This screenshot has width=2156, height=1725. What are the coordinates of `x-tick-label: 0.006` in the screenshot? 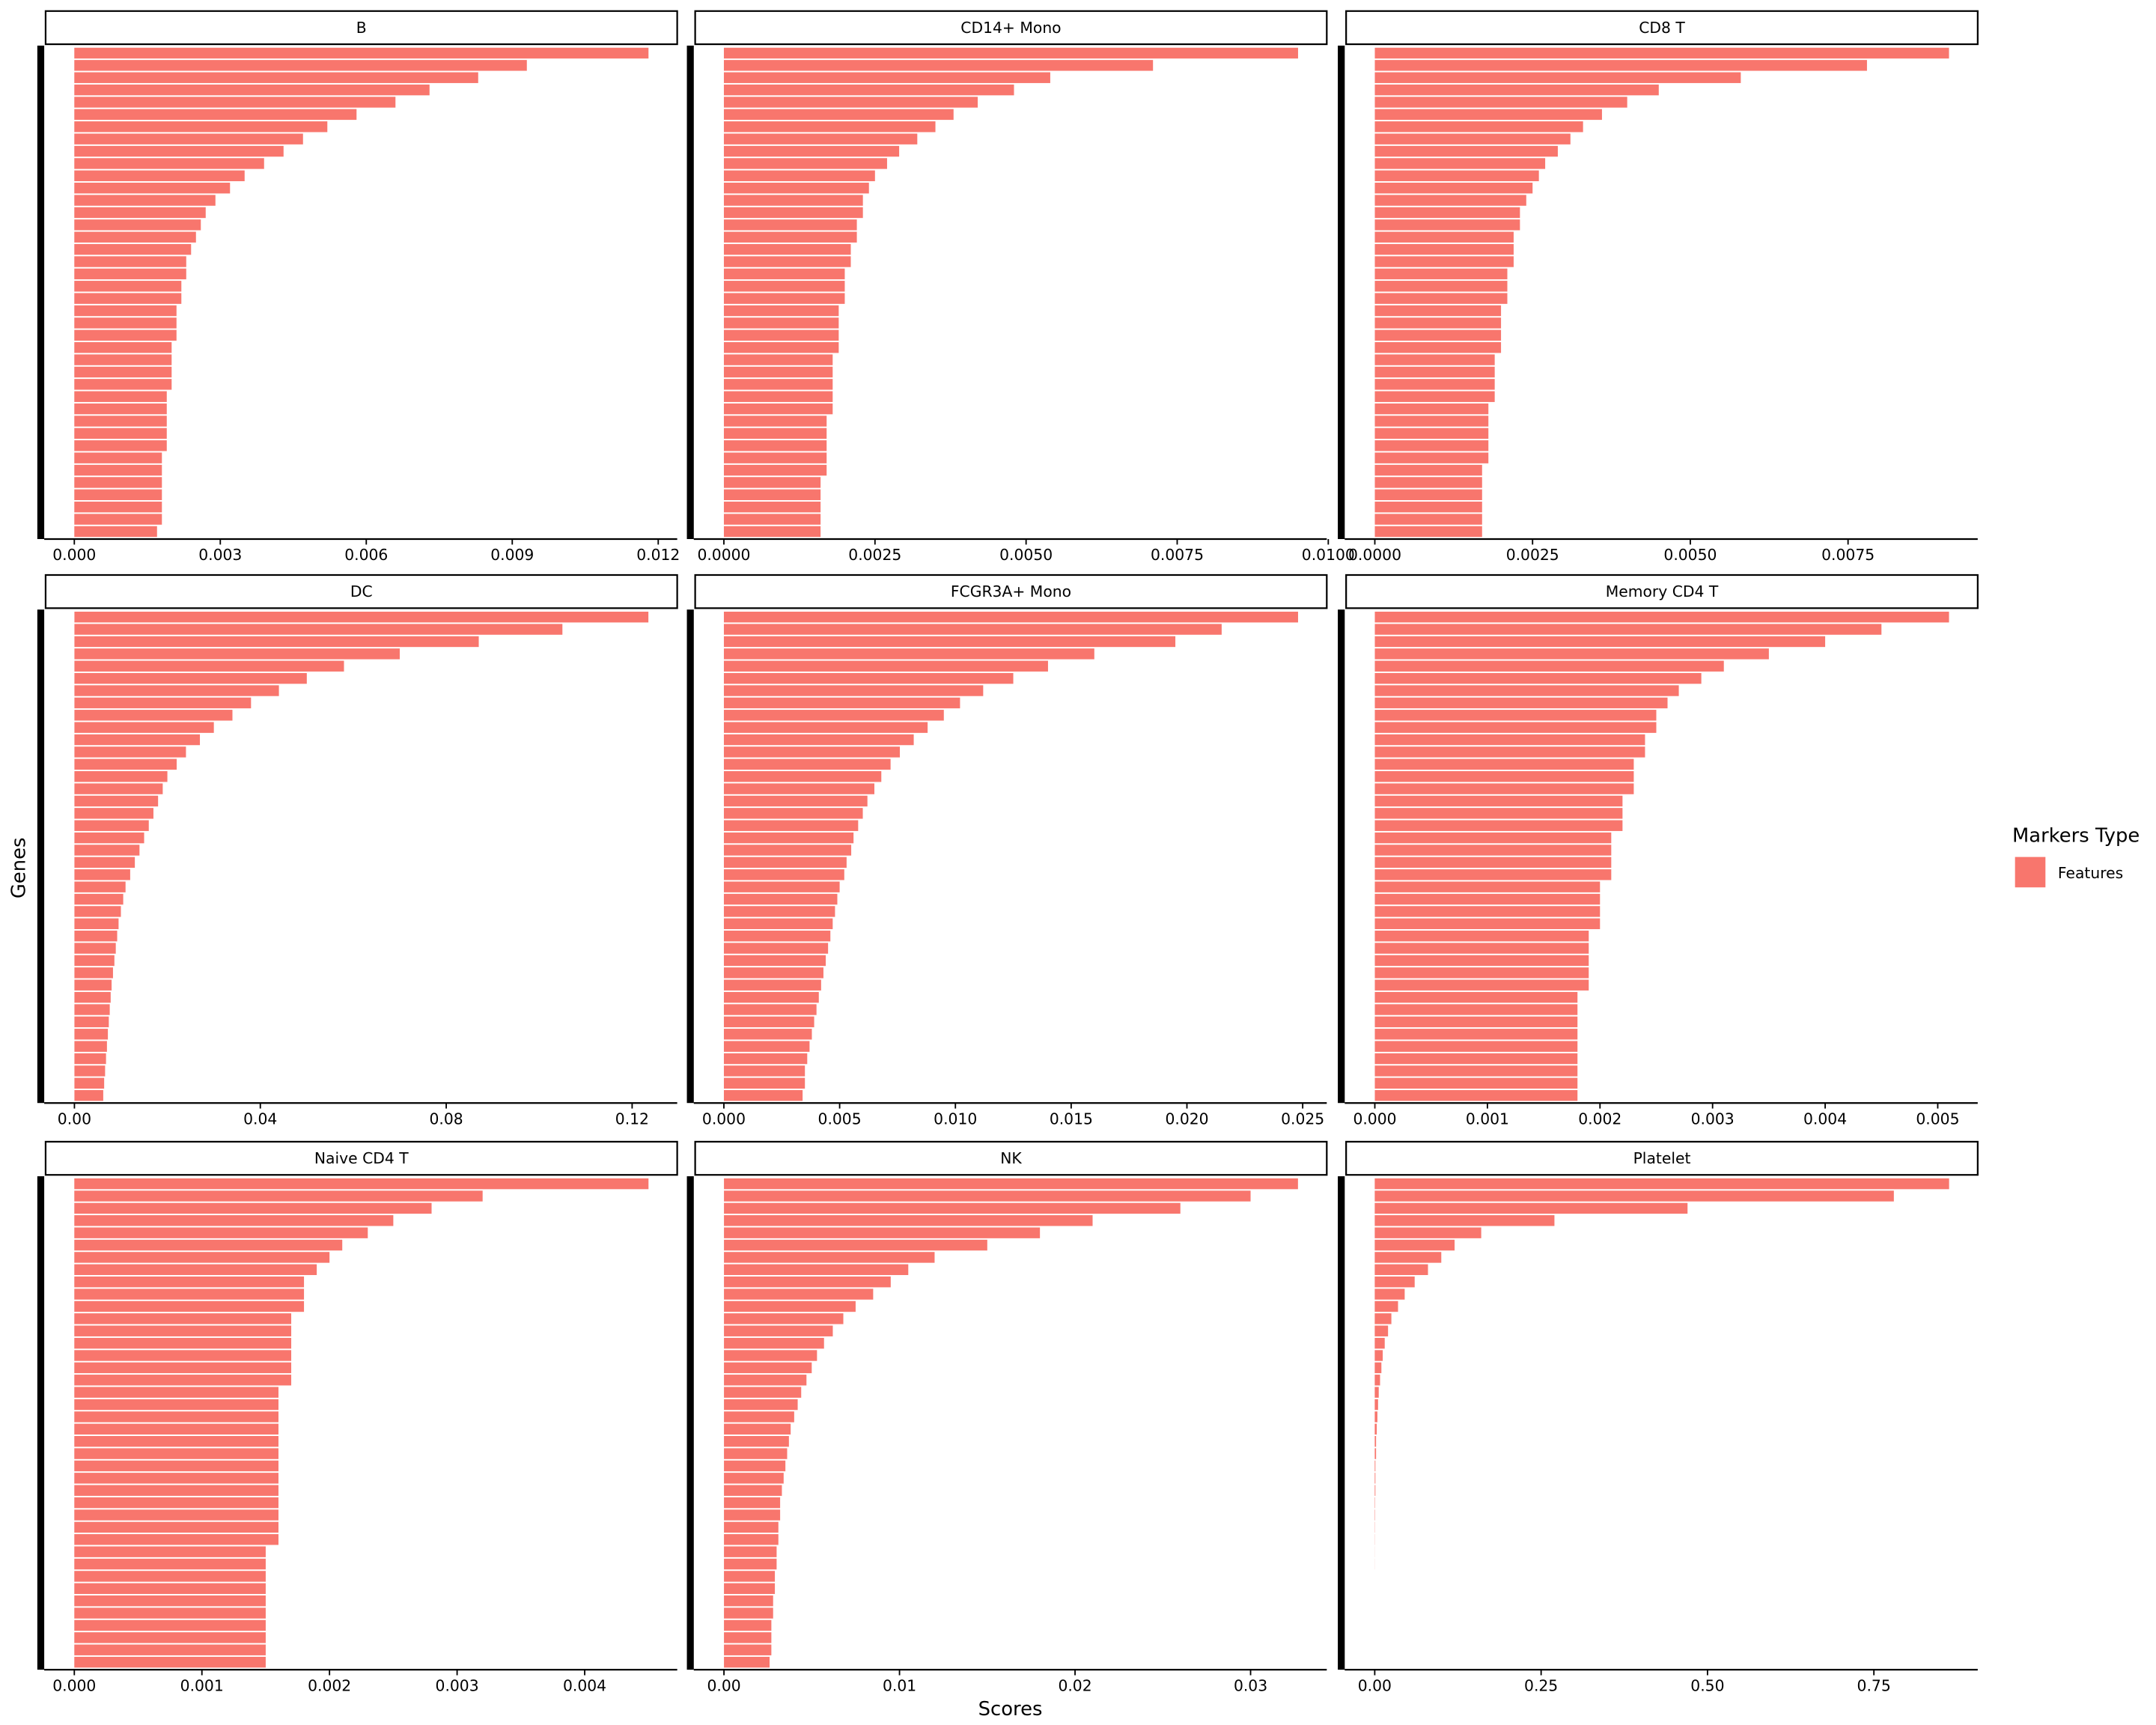 It's located at (366, 555).